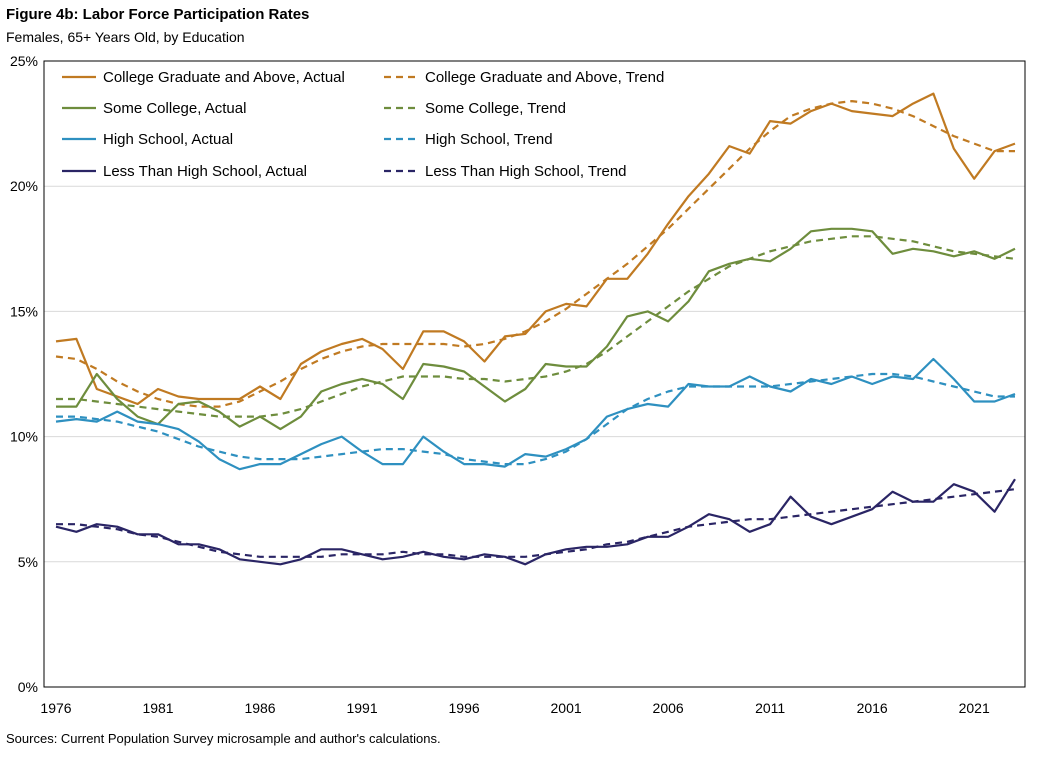 This screenshot has width=1044, height=758. I want to click on y-axis-ticks: 0% 5% 10% 15% 20% 25%, so click(24, 374).